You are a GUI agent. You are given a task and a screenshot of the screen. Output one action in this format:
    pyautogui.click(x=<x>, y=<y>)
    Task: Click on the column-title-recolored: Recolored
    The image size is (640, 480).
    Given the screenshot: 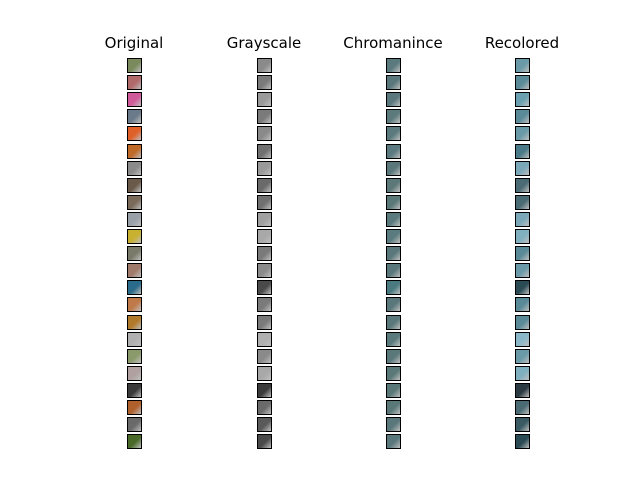 What is the action you would take?
    pyautogui.click(x=522, y=43)
    